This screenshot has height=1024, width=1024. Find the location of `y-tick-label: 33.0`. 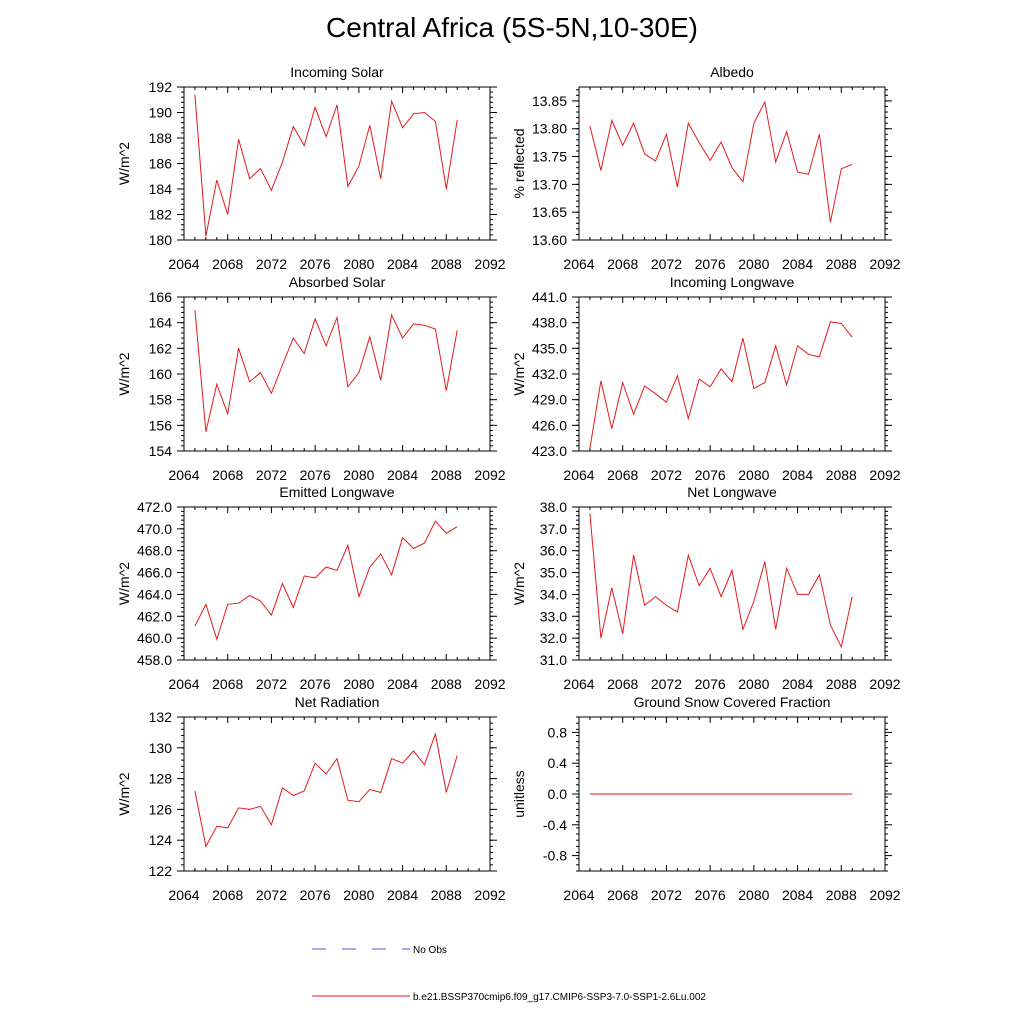

y-tick-label: 33.0 is located at coordinates (553, 616).